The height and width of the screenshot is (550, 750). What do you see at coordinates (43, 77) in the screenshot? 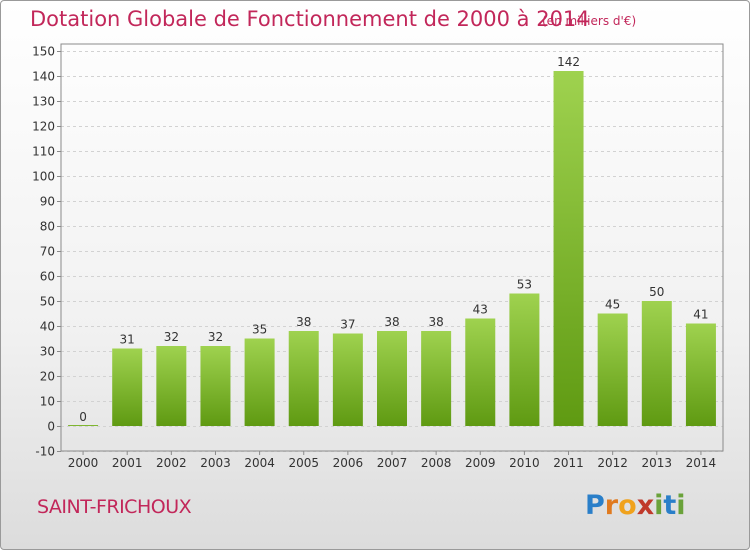
I see `y-tick-label: 140` at bounding box center [43, 77].